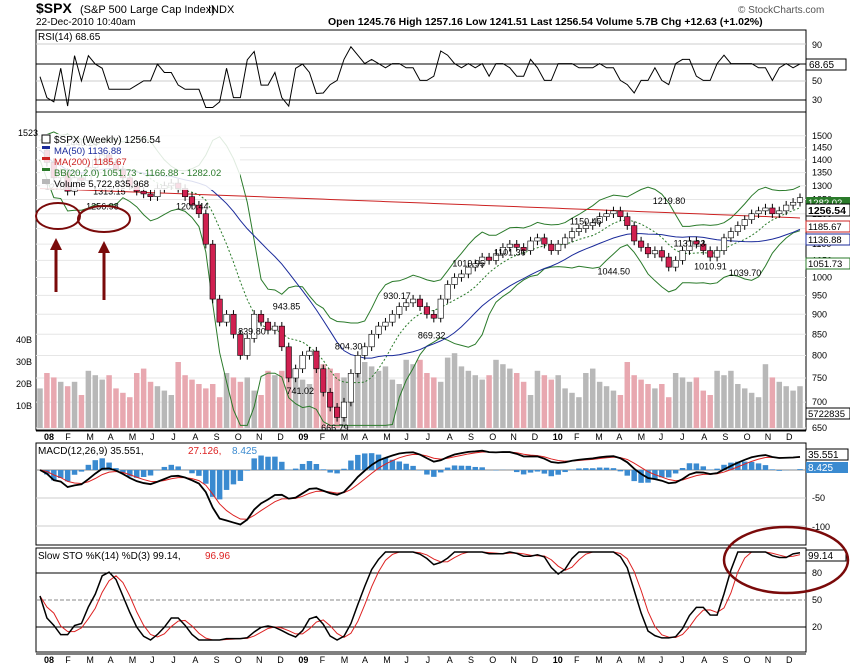 Image resolution: width=850 pixels, height=668 pixels. What do you see at coordinates (86, 22) in the screenshot?
I see `date-label: 22-Dec-2010 10:40am` at bounding box center [86, 22].